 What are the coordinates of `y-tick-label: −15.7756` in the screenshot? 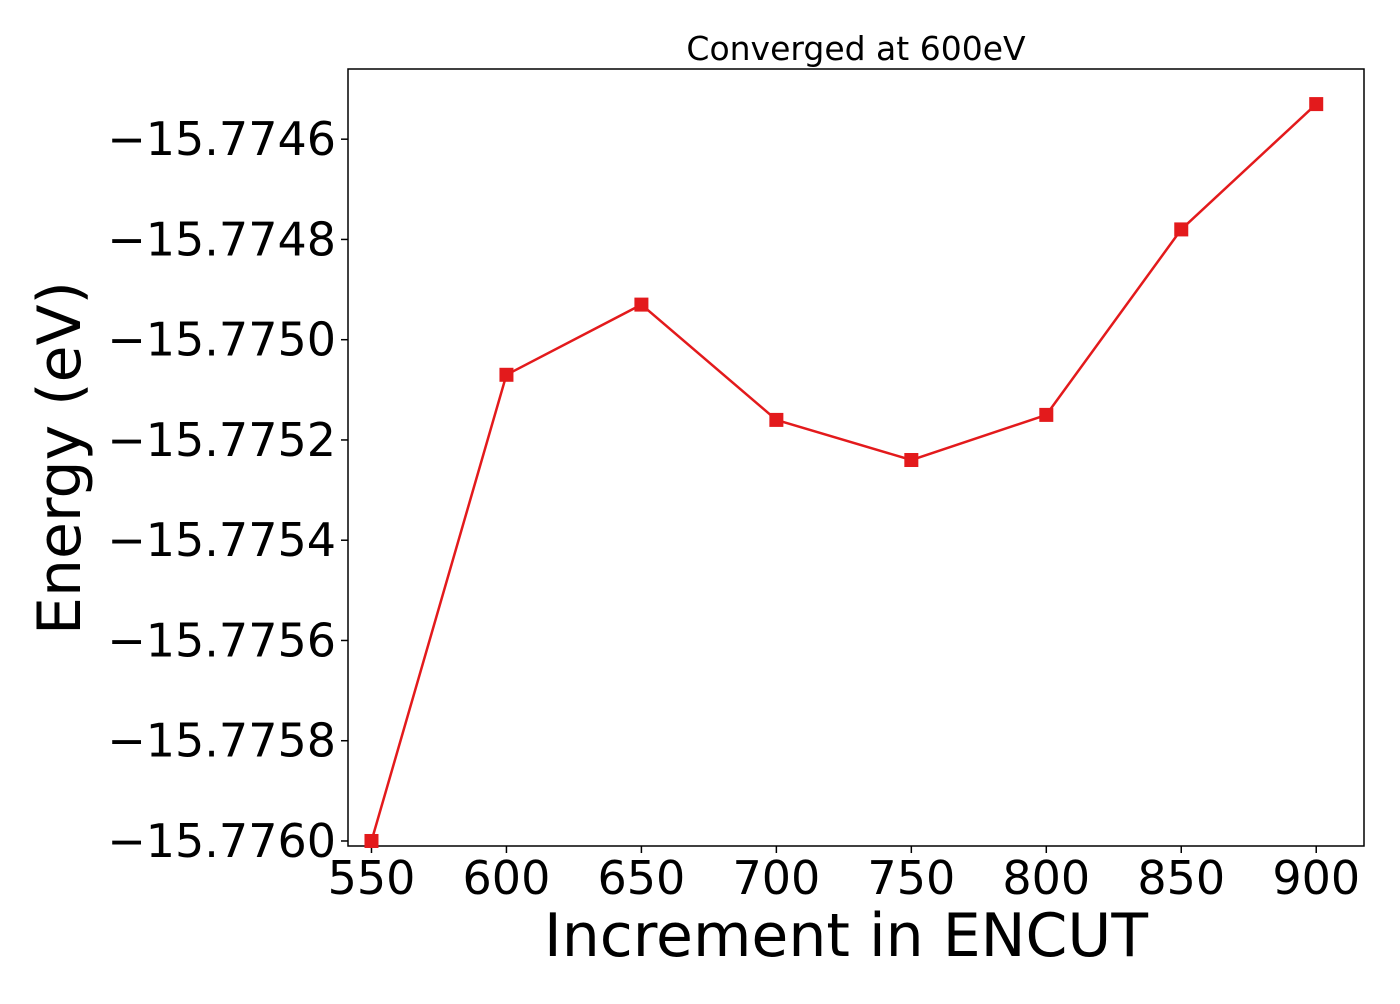 It's located at (221, 640).